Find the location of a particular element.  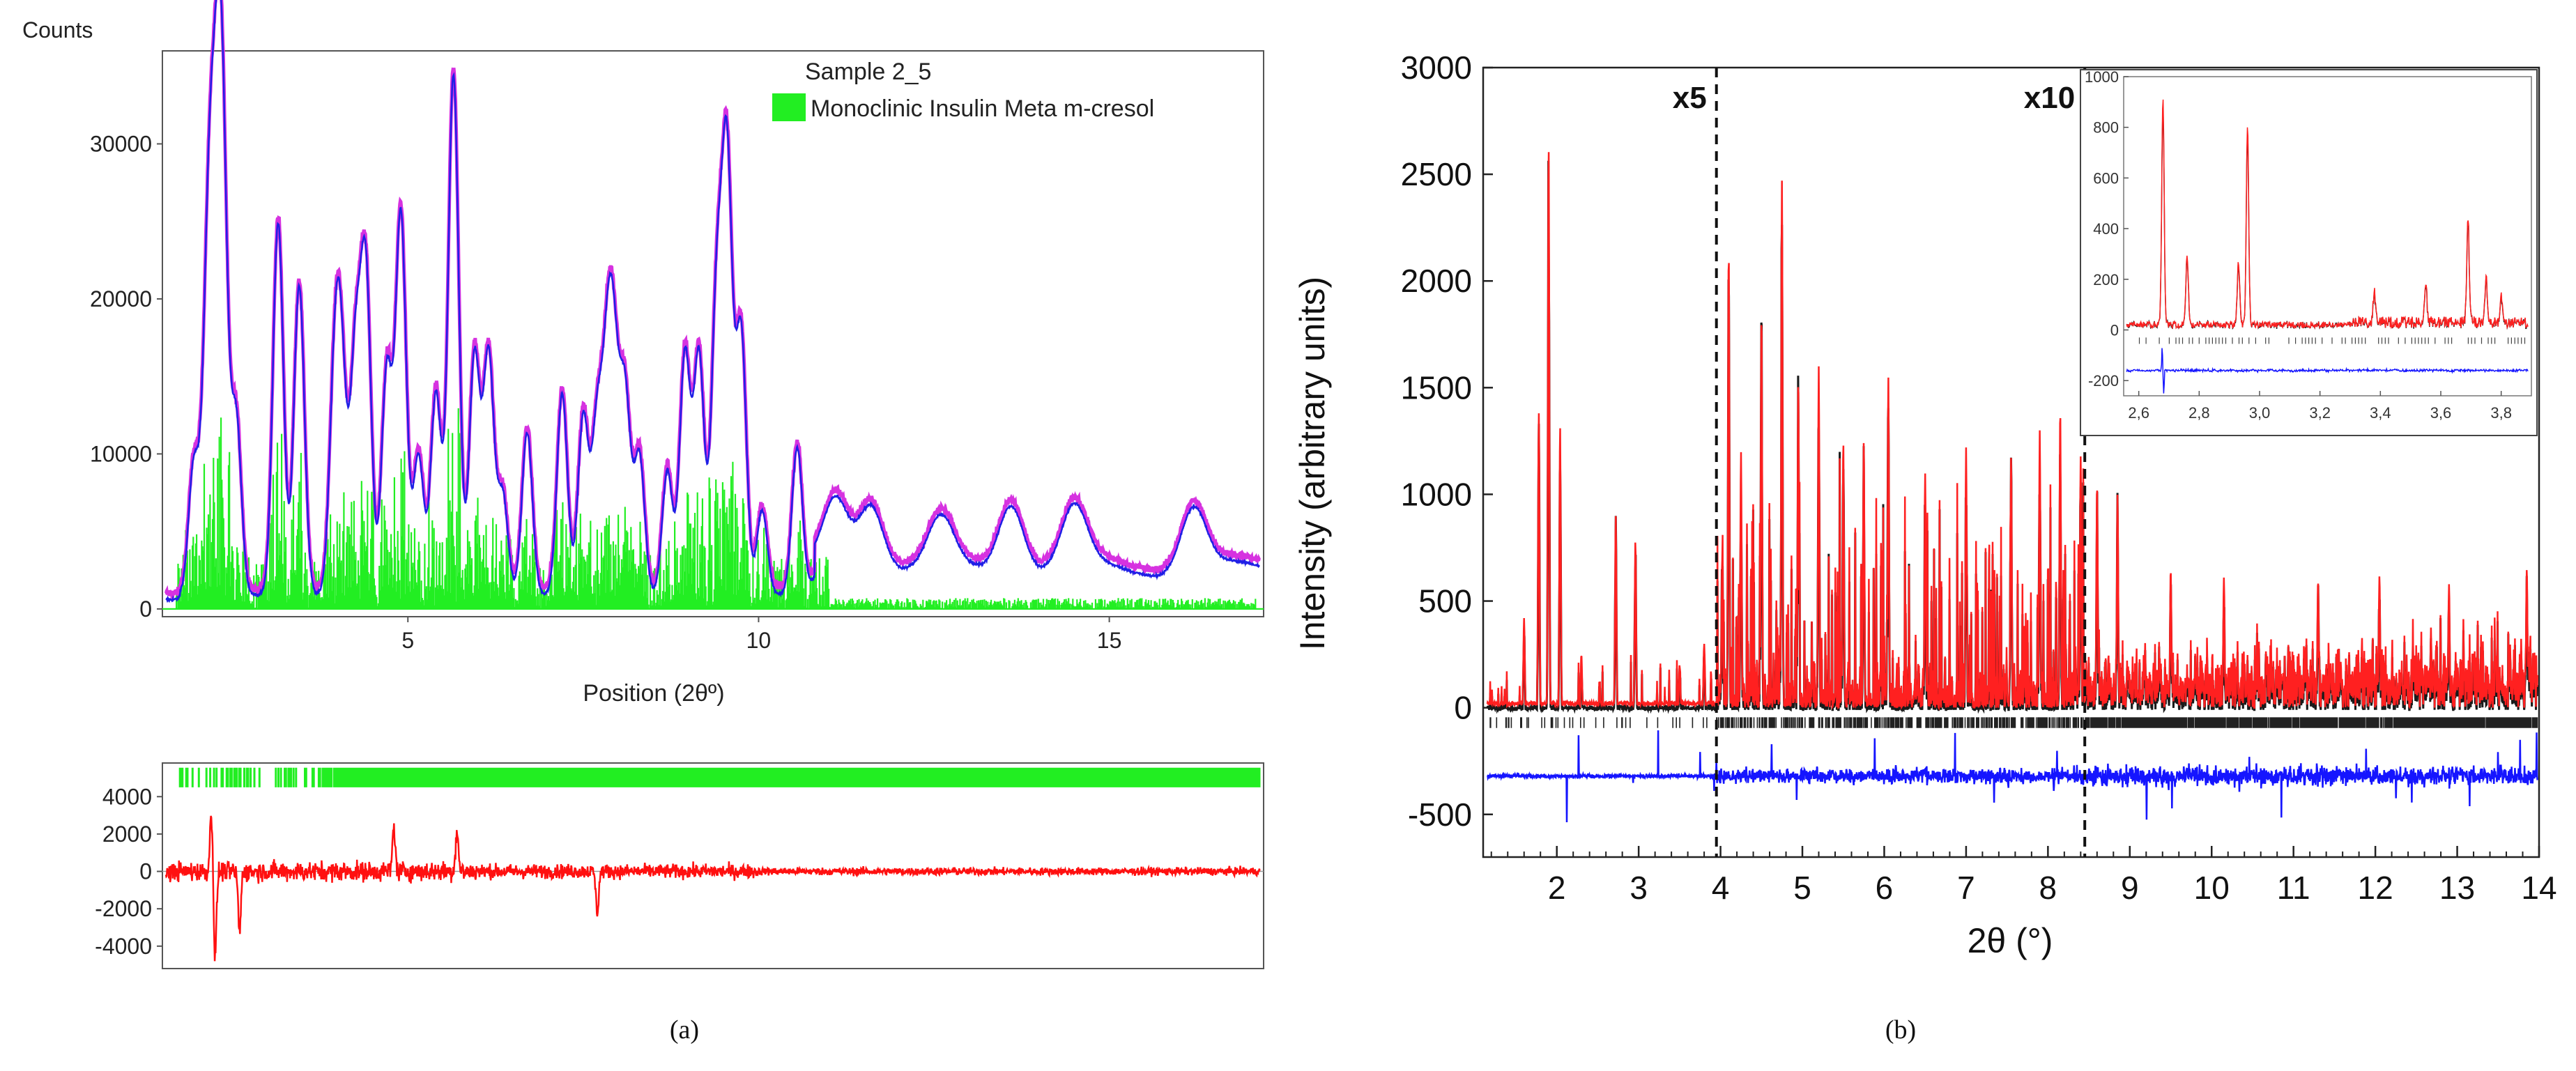

panel-a-xlabel: Position (2θº) is located at coordinates (653, 693).